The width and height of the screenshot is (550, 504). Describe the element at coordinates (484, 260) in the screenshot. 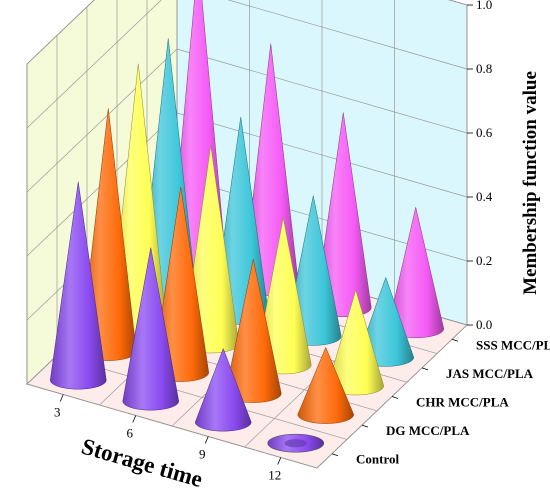

I see `z-tick-label: 0.2` at that location.